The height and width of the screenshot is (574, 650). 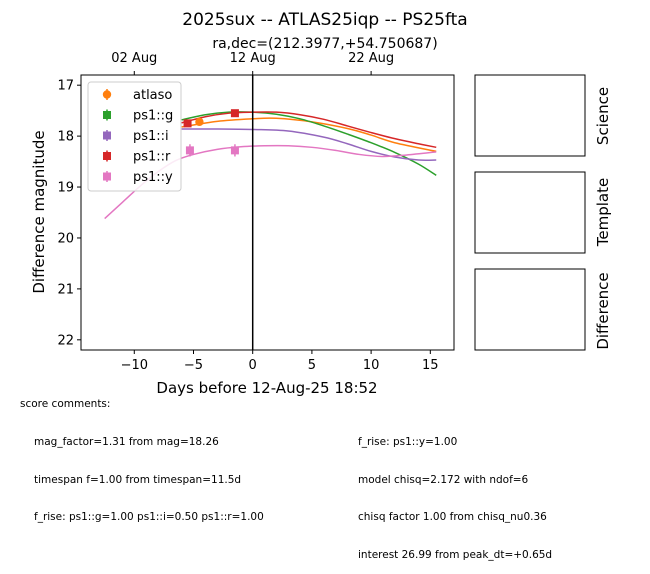 I want to click on legend-item: ps1::y, so click(x=138, y=177).